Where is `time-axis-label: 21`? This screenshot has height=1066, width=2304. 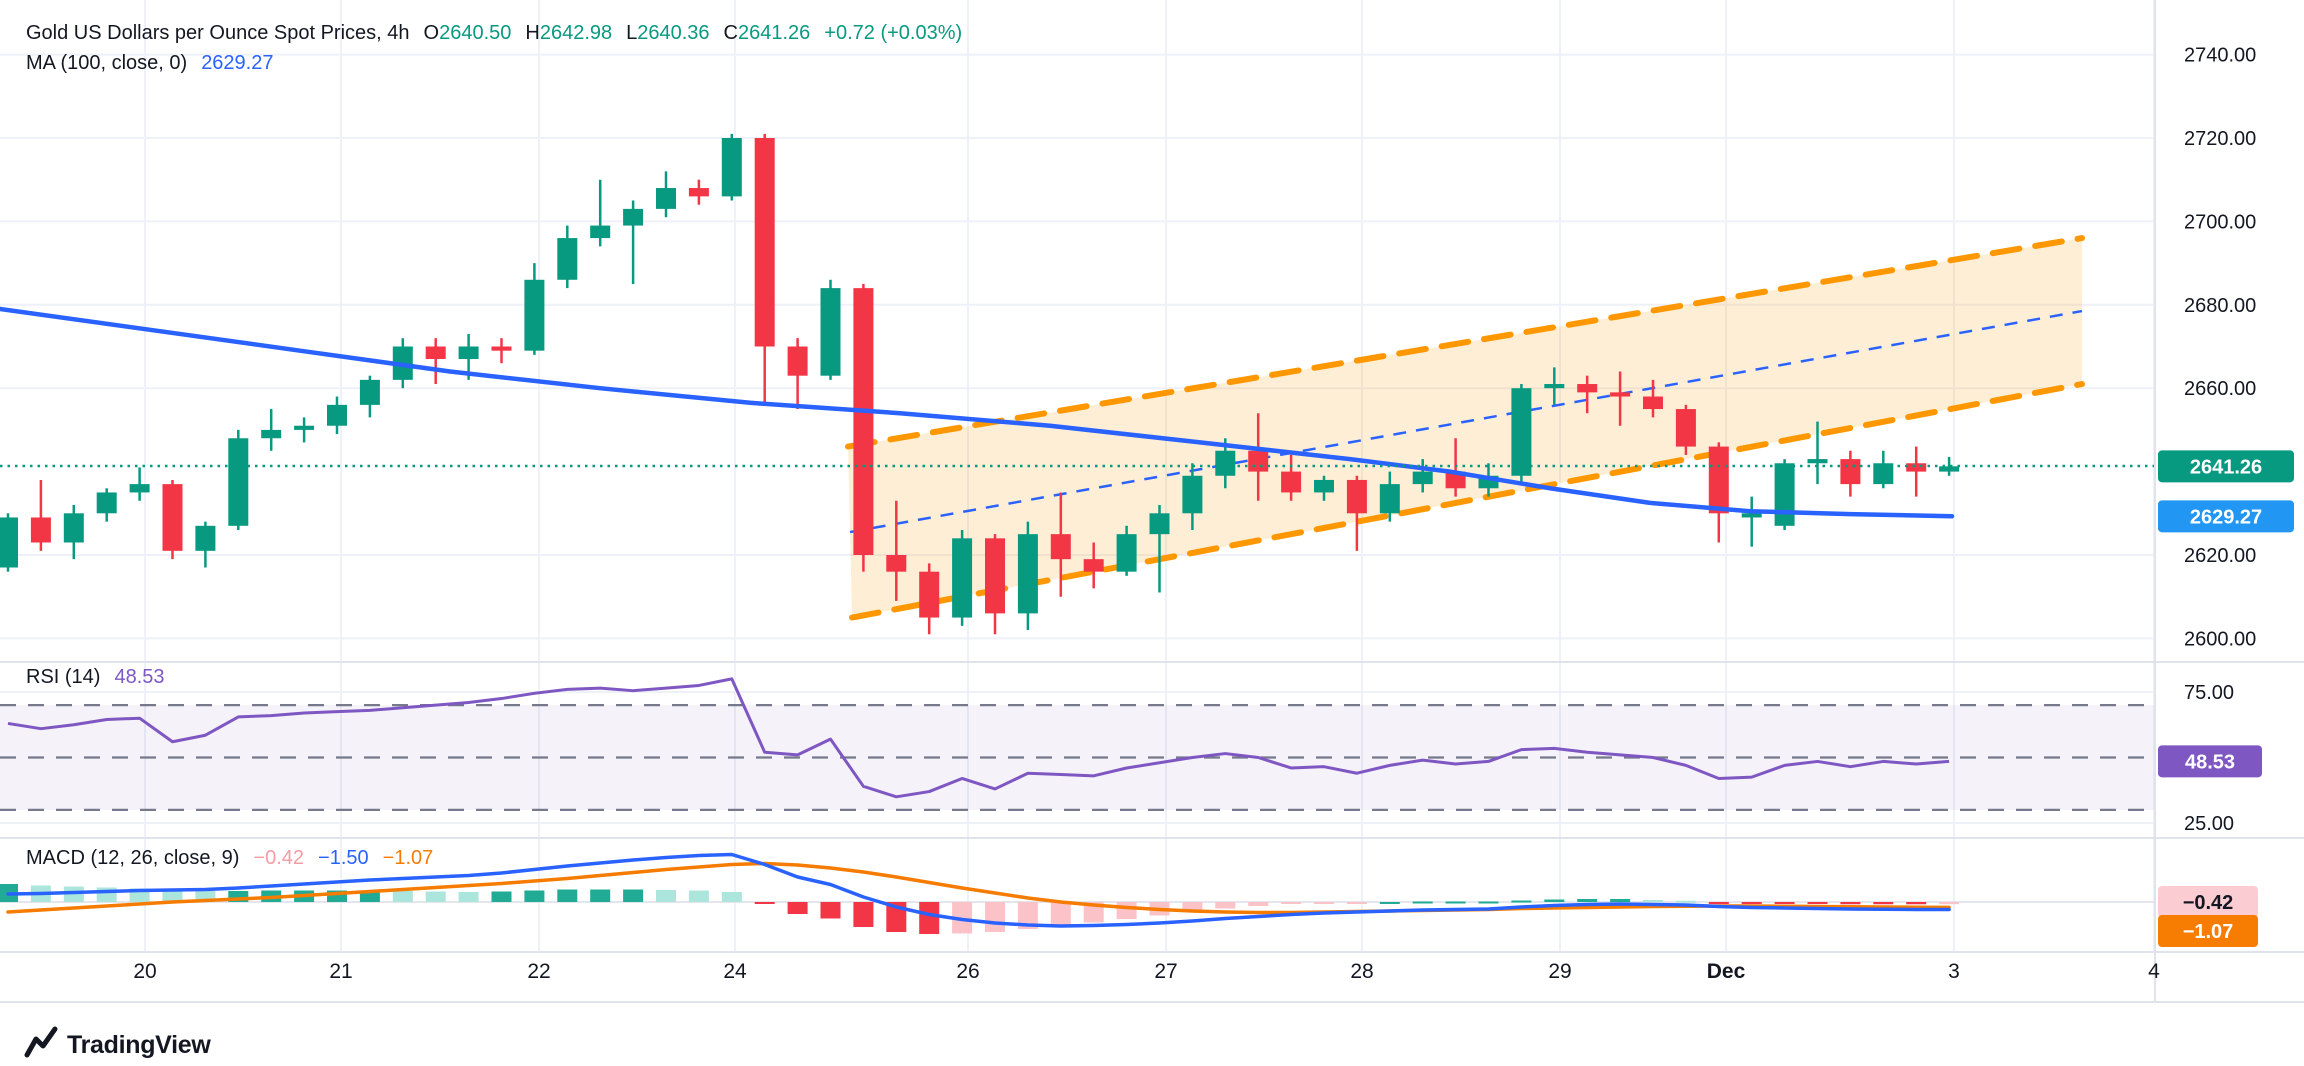
time-axis-label: 21 is located at coordinates (340, 971).